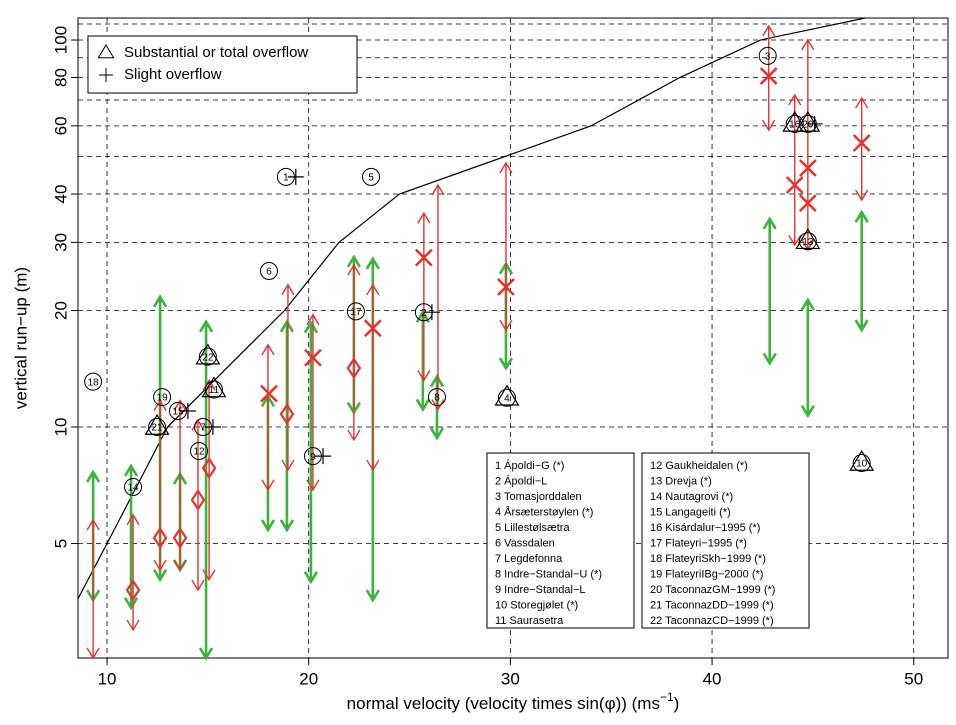 Image resolution: width=956 pixels, height=725 pixels. Describe the element at coordinates (698, 543) in the screenshot. I see `site-name: 17 Flateyri−1995 (*)` at that location.